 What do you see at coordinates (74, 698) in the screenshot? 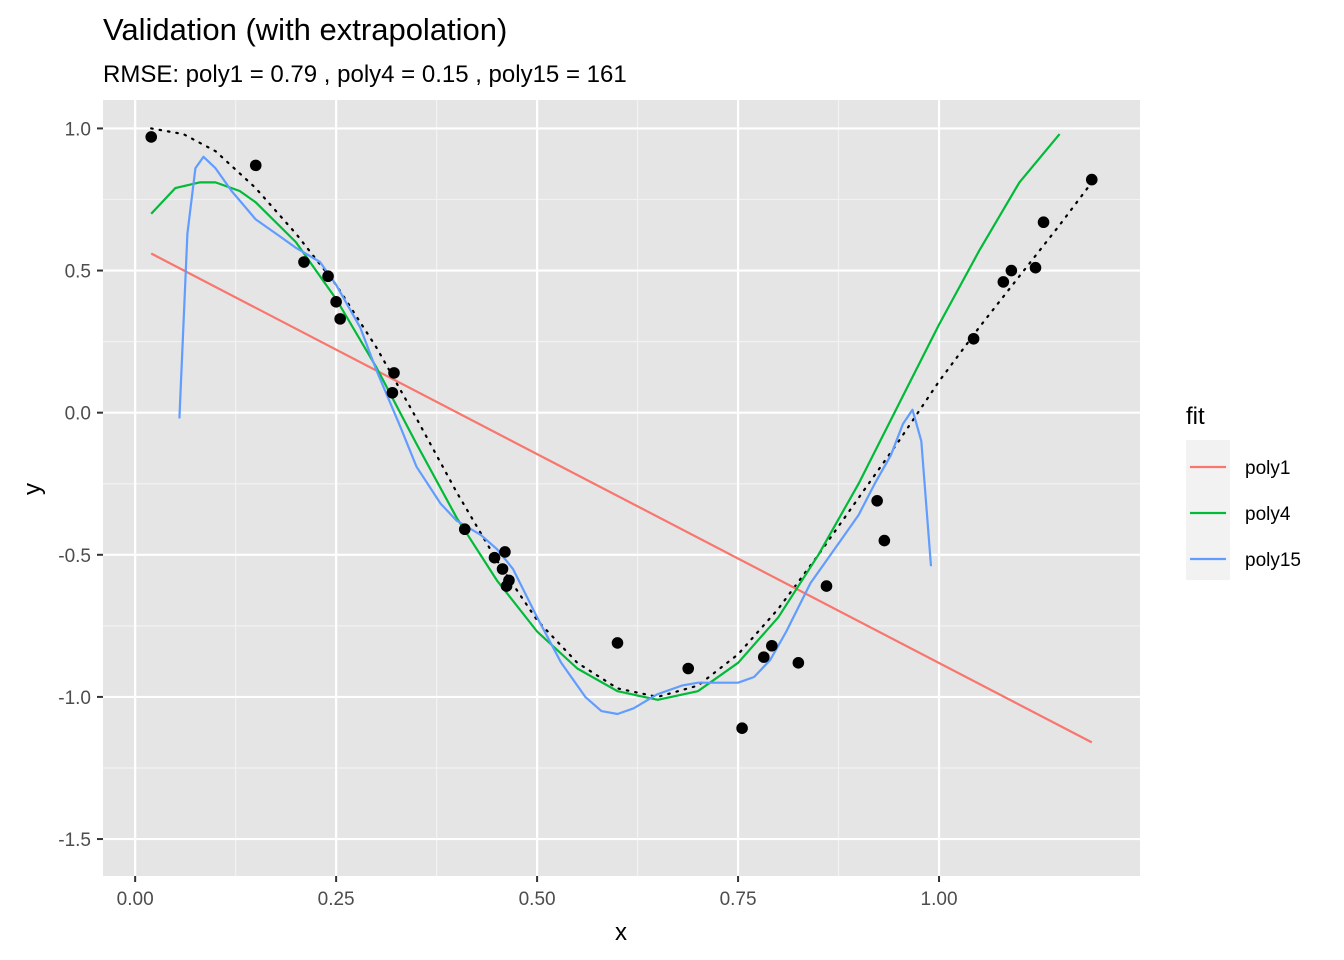
I see `y-tick-label: -1.0` at bounding box center [74, 698].